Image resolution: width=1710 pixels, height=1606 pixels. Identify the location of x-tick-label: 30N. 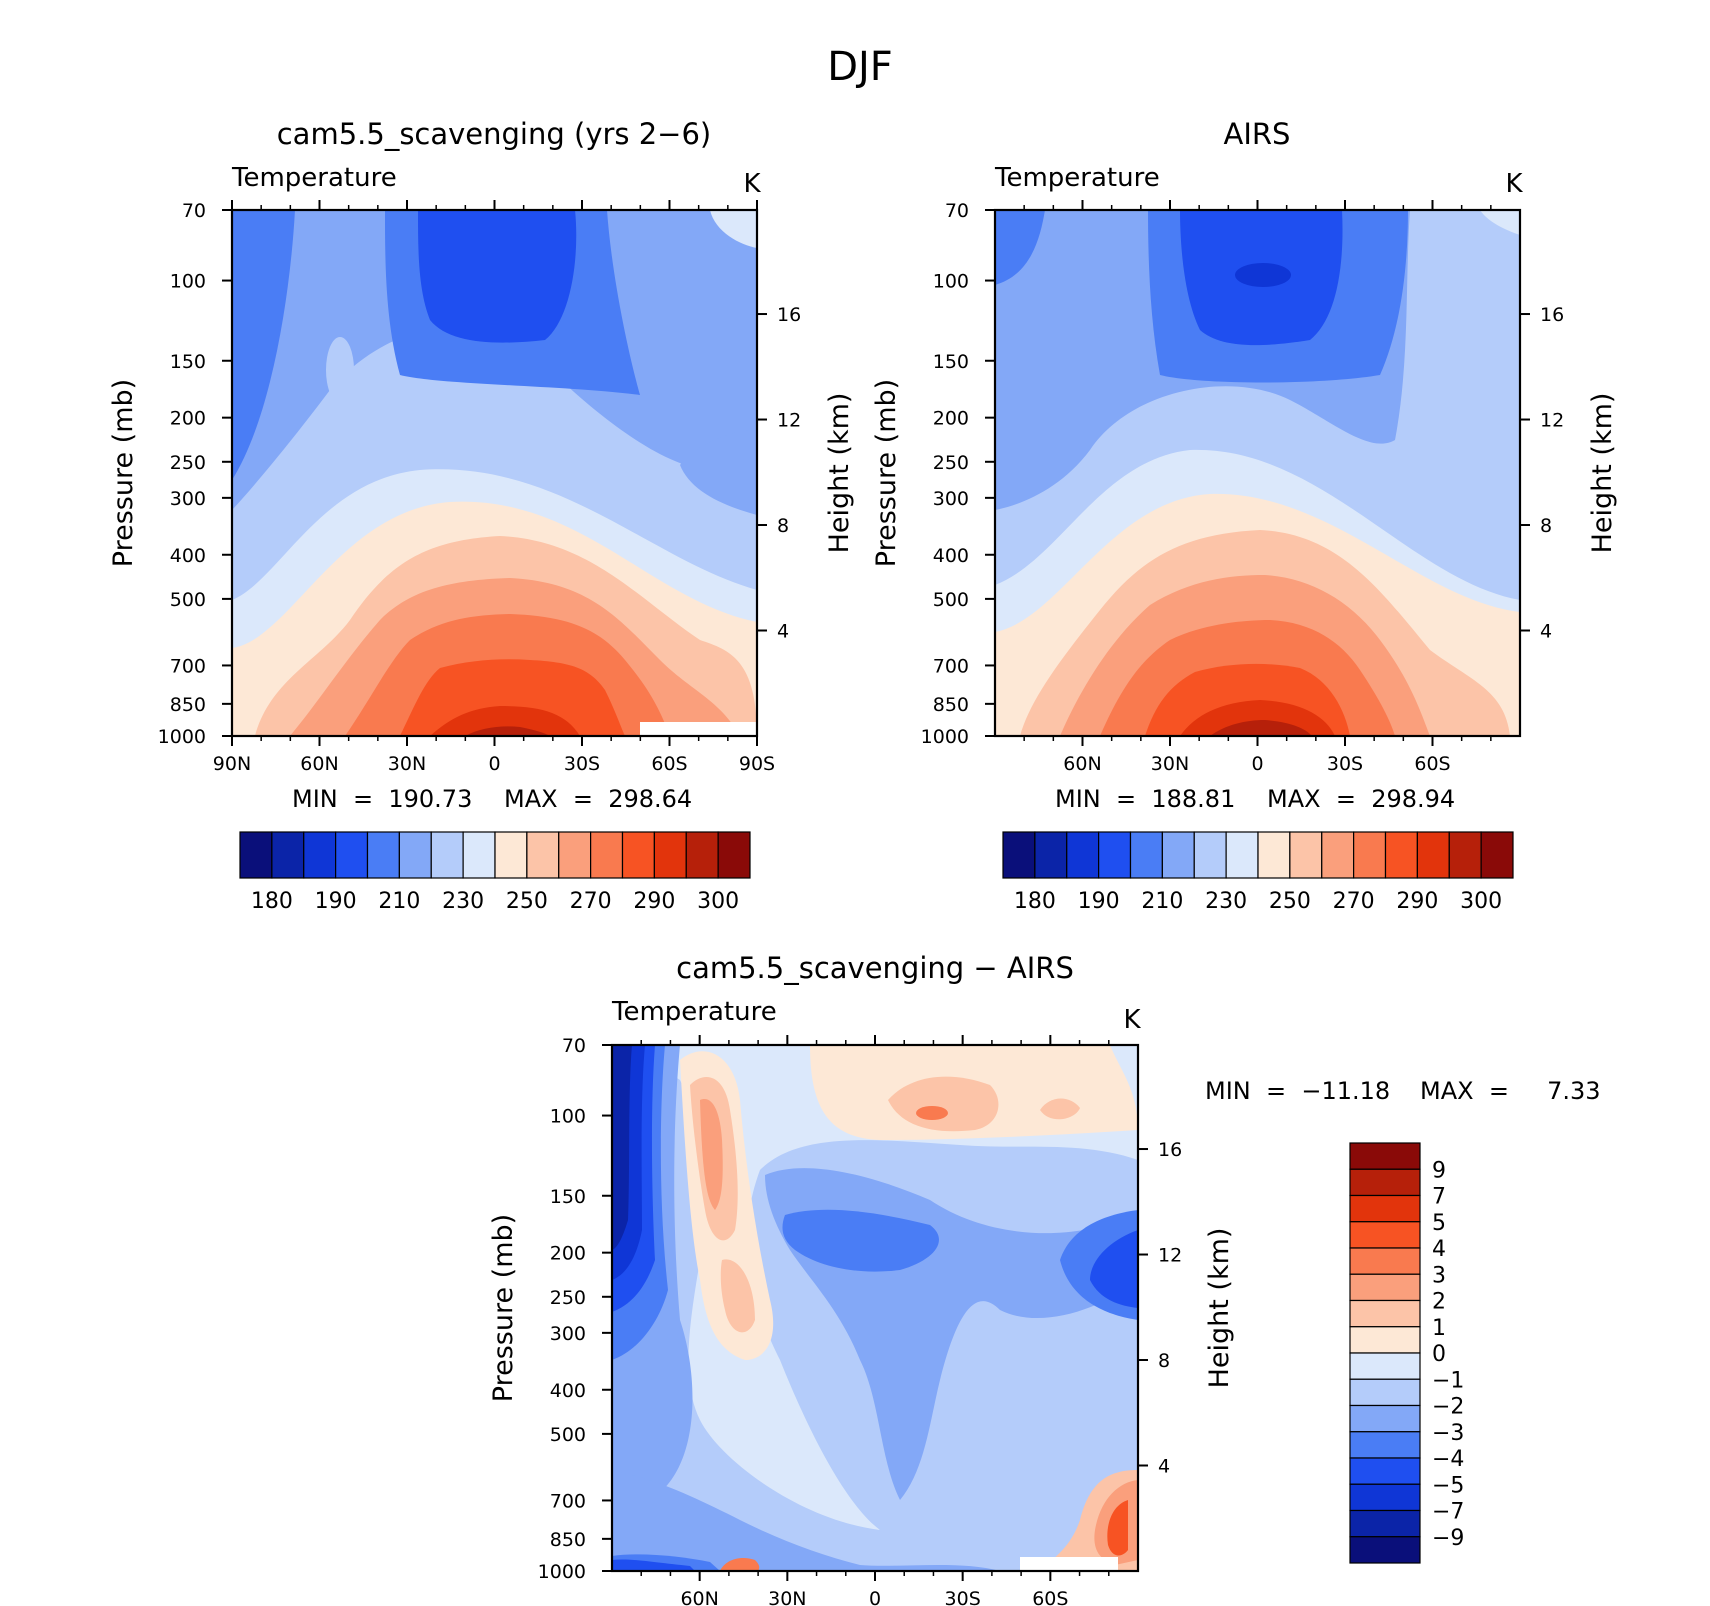
(1170, 764).